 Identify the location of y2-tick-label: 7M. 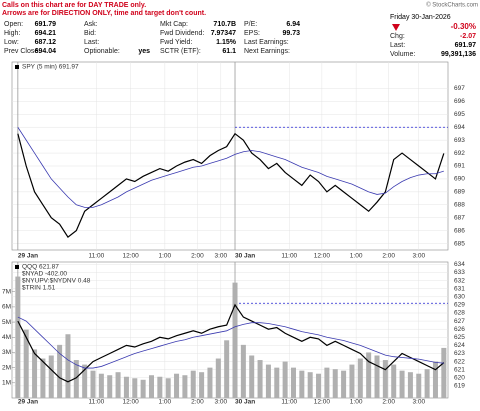
(6, 291).